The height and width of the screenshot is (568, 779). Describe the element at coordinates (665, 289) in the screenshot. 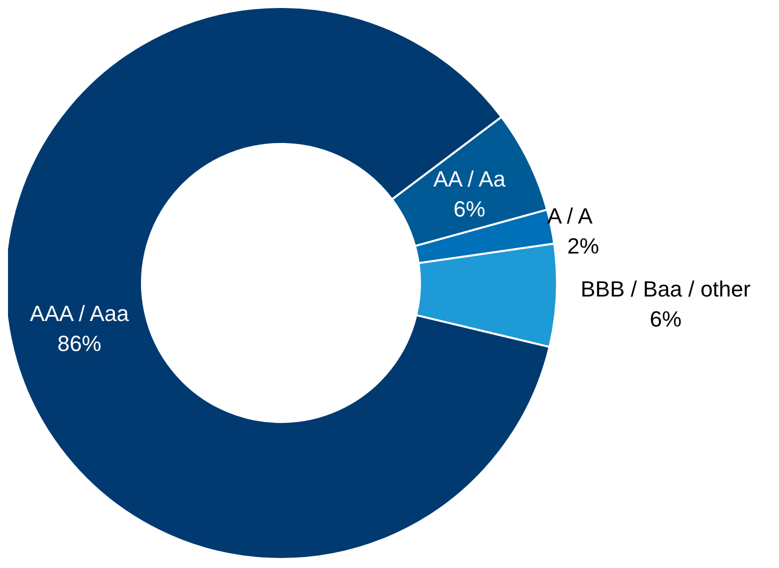

I see `slice-label: BBB / Baa / other` at that location.